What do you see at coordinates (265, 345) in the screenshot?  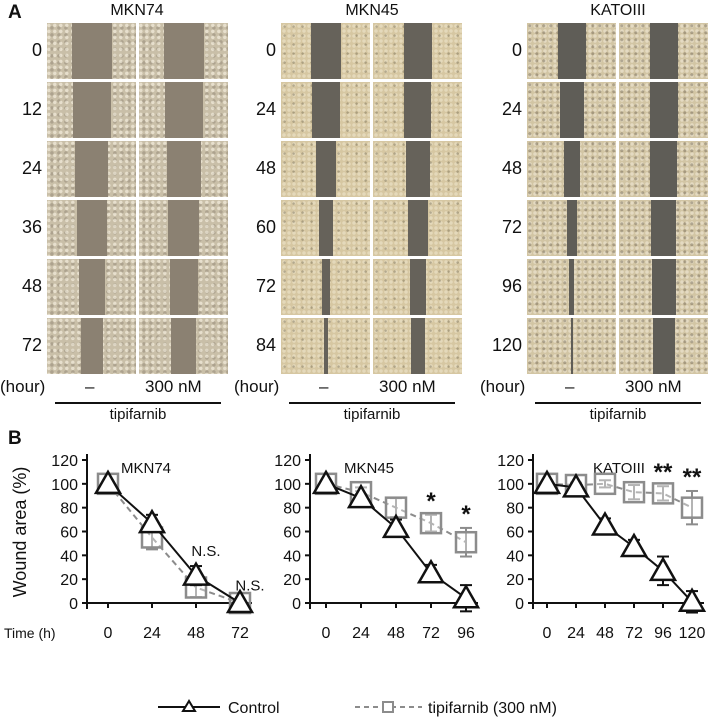 I see `timepoint-label: 84` at bounding box center [265, 345].